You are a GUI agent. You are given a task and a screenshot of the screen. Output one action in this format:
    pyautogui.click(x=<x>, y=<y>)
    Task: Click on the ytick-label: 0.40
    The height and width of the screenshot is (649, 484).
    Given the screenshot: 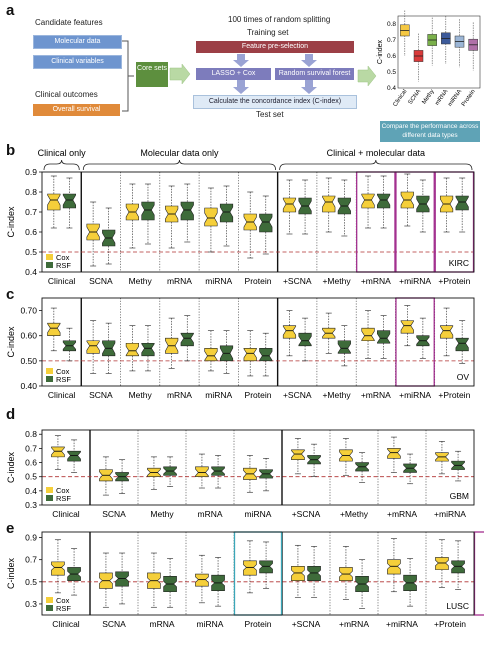 What is the action you would take?
    pyautogui.click(x=28, y=386)
    